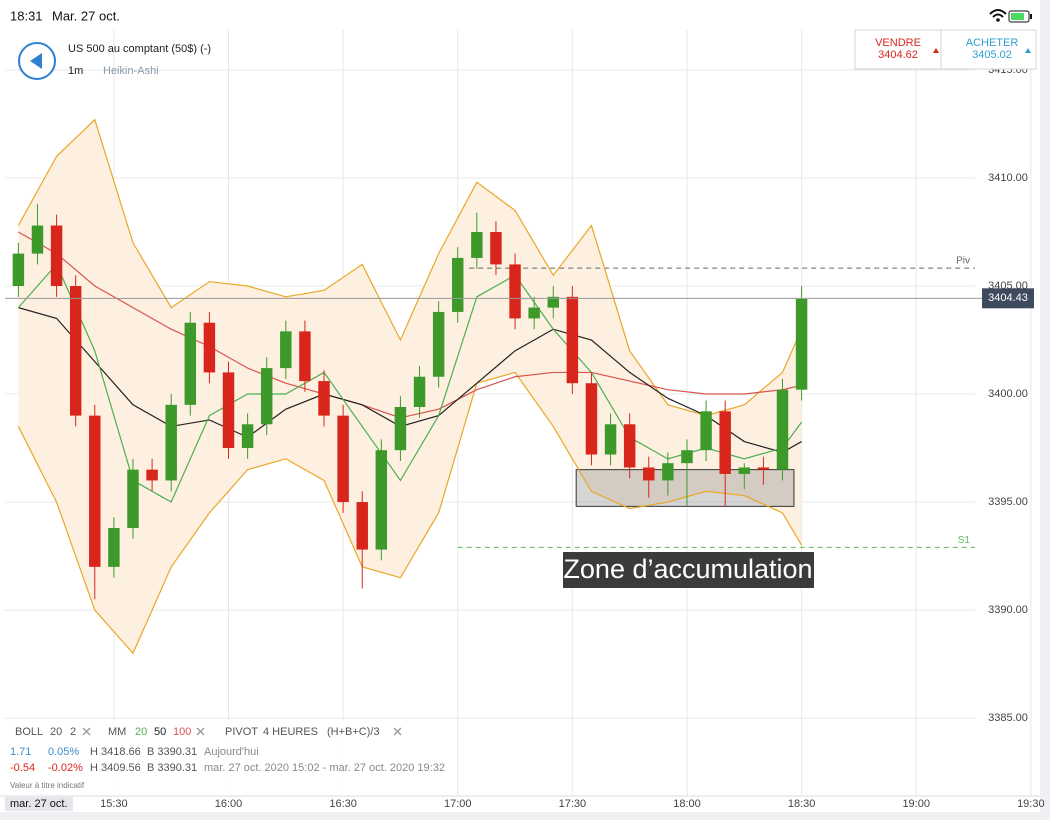 The image size is (1050, 820). Describe the element at coordinates (898, 55) in the screenshot. I see `sell-price: 3404.62` at that location.